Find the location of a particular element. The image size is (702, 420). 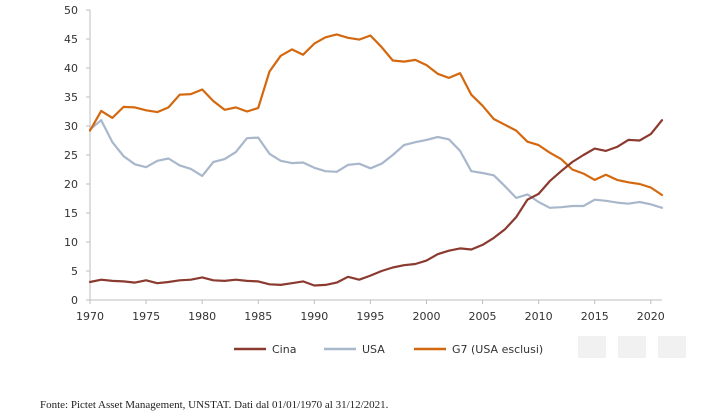

y-tick-label: 15 is located at coordinates (71, 213).